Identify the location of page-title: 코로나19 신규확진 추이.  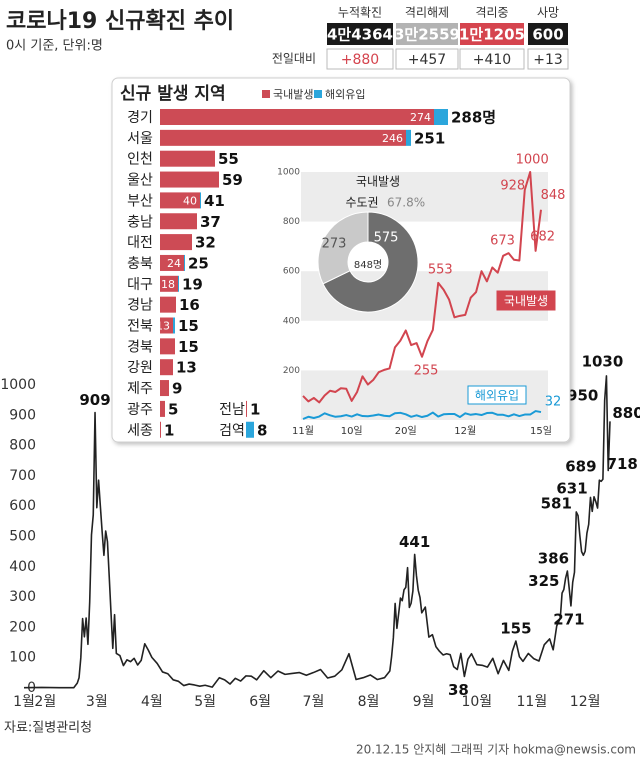
(120, 21).